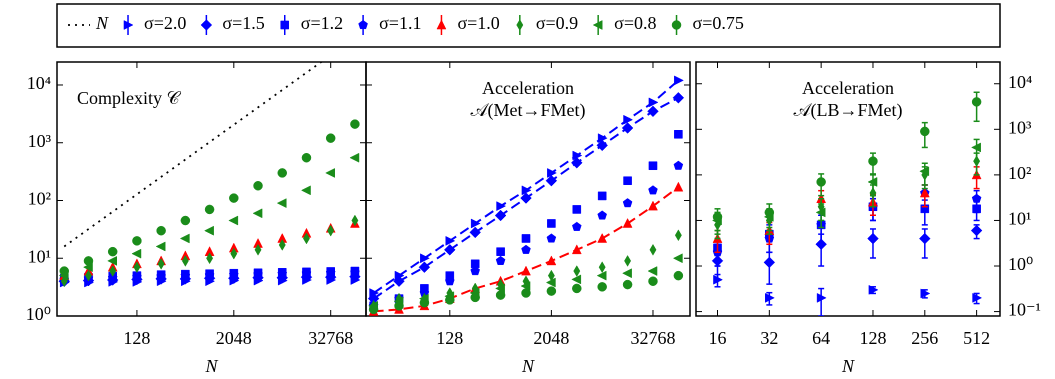  What do you see at coordinates (102, 23) in the screenshot?
I see `legend-label: N` at bounding box center [102, 23].